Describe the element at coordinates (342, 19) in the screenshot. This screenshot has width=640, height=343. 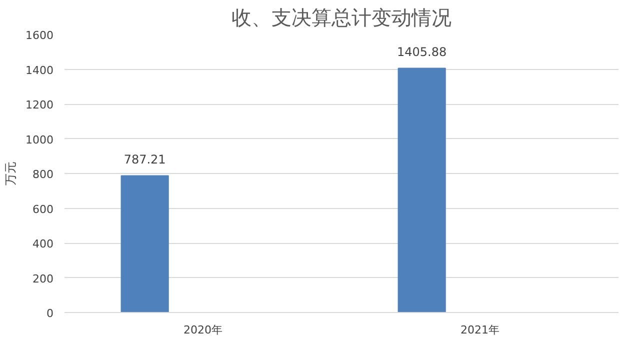
I see `chart-title: 收、支决算总计变动情况` at that location.